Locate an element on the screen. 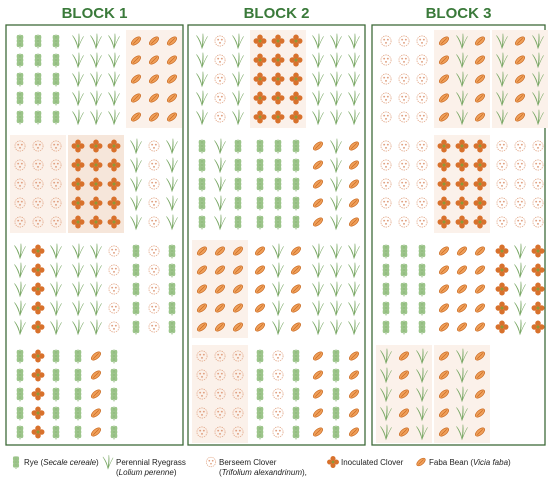 This screenshot has height=477, width=550. legend-label: (Lolium perenne) is located at coordinates (146, 472).